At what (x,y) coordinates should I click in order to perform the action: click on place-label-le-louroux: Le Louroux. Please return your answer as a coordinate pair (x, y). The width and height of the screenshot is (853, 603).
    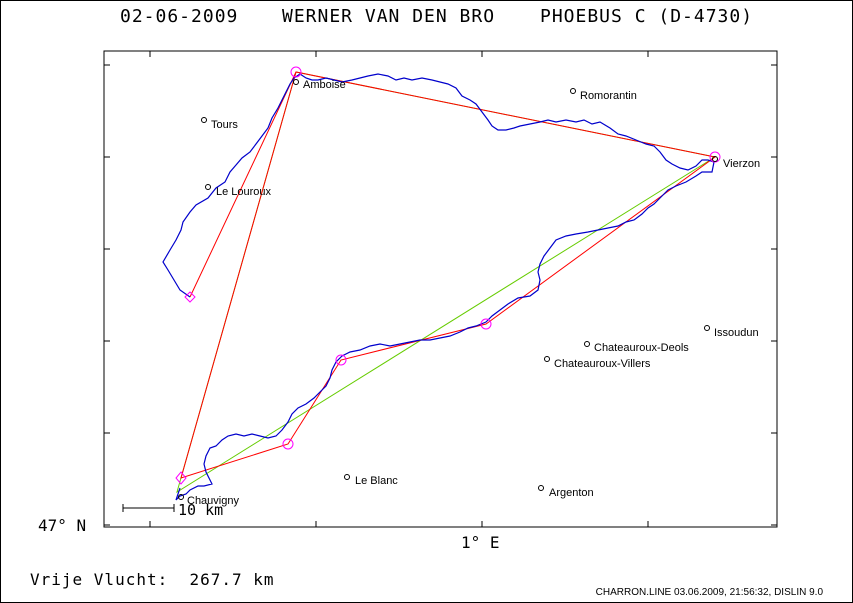
    Looking at the image, I should click on (244, 192).